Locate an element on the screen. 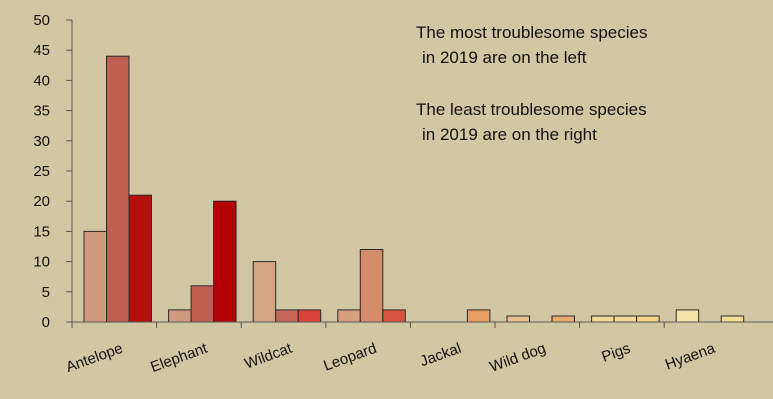 The height and width of the screenshot is (399, 773). category-label-jackal: Jackal is located at coordinates (441, 355).